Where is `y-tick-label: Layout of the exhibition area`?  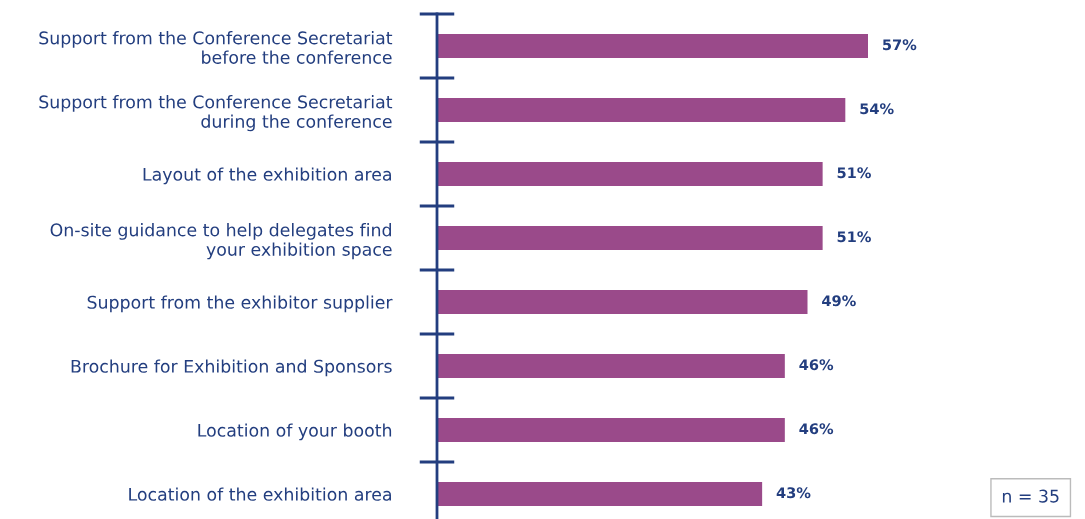 y-tick-label: Layout of the exhibition area is located at coordinates (267, 176).